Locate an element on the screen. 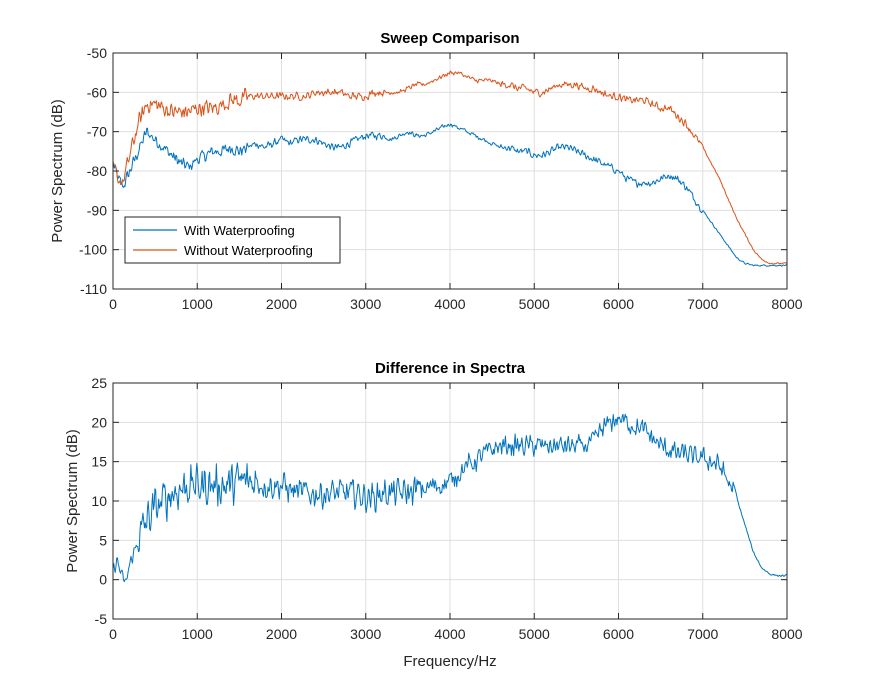 The width and height of the screenshot is (871, 695). legend: With Waterproofing Without Waterproofing is located at coordinates (232, 240).